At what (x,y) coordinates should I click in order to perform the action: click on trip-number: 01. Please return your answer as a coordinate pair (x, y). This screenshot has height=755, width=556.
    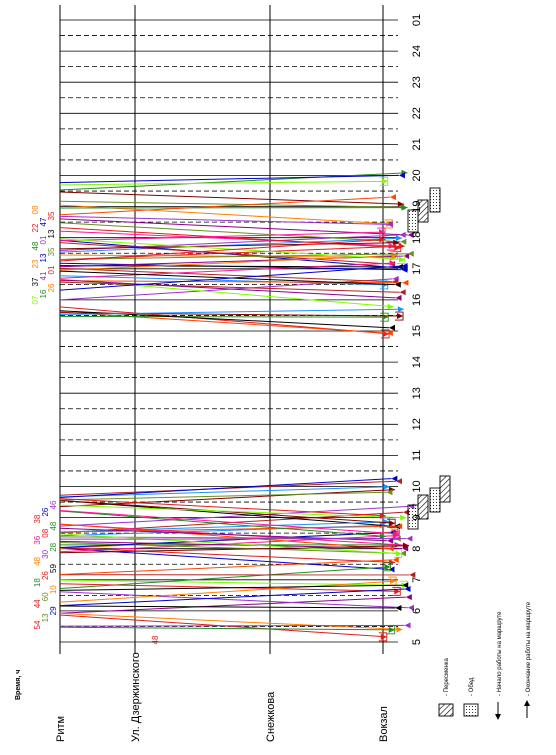
    Looking at the image, I should click on (51, 269).